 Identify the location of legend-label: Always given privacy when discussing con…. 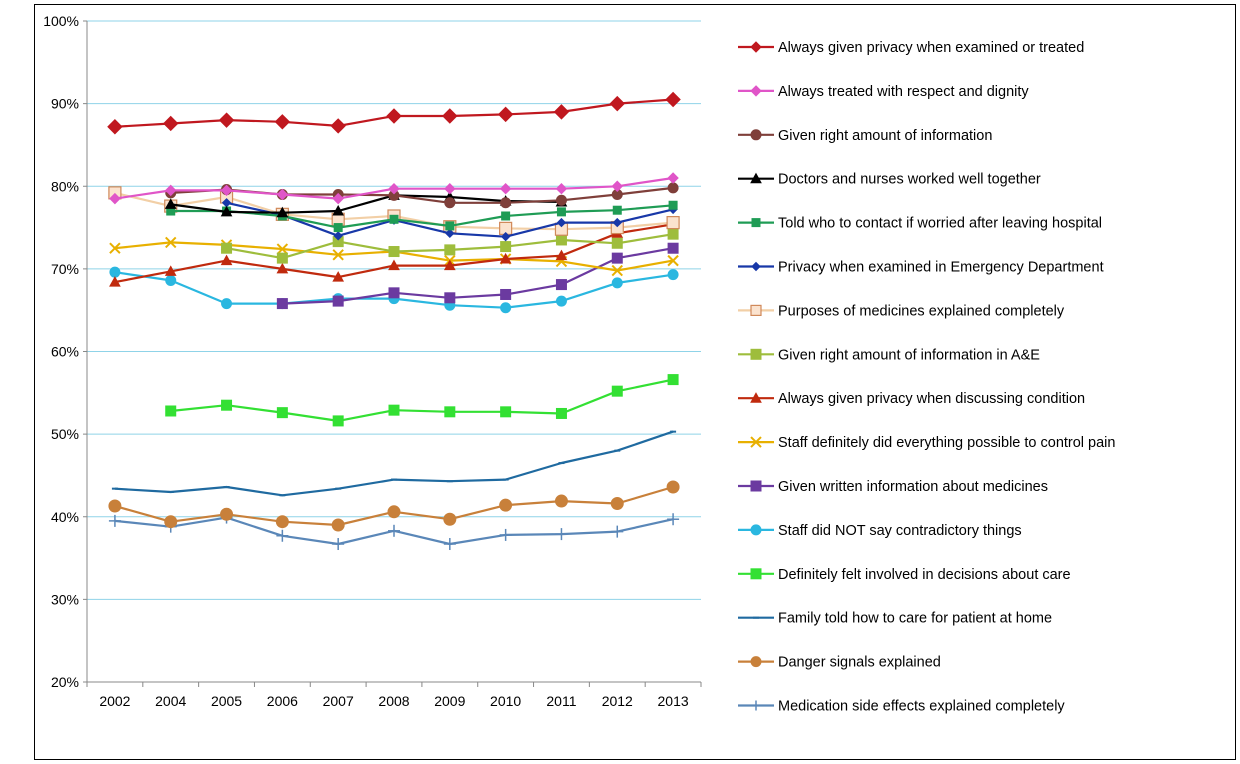
(931, 399).